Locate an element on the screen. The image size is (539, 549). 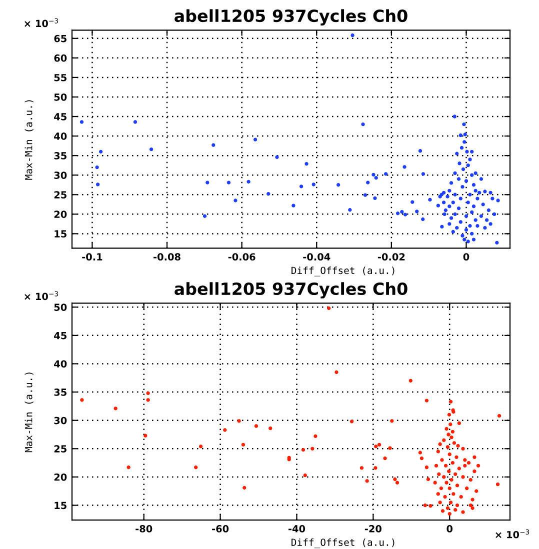
y-tick-label: 60 is located at coordinates (60, 58).